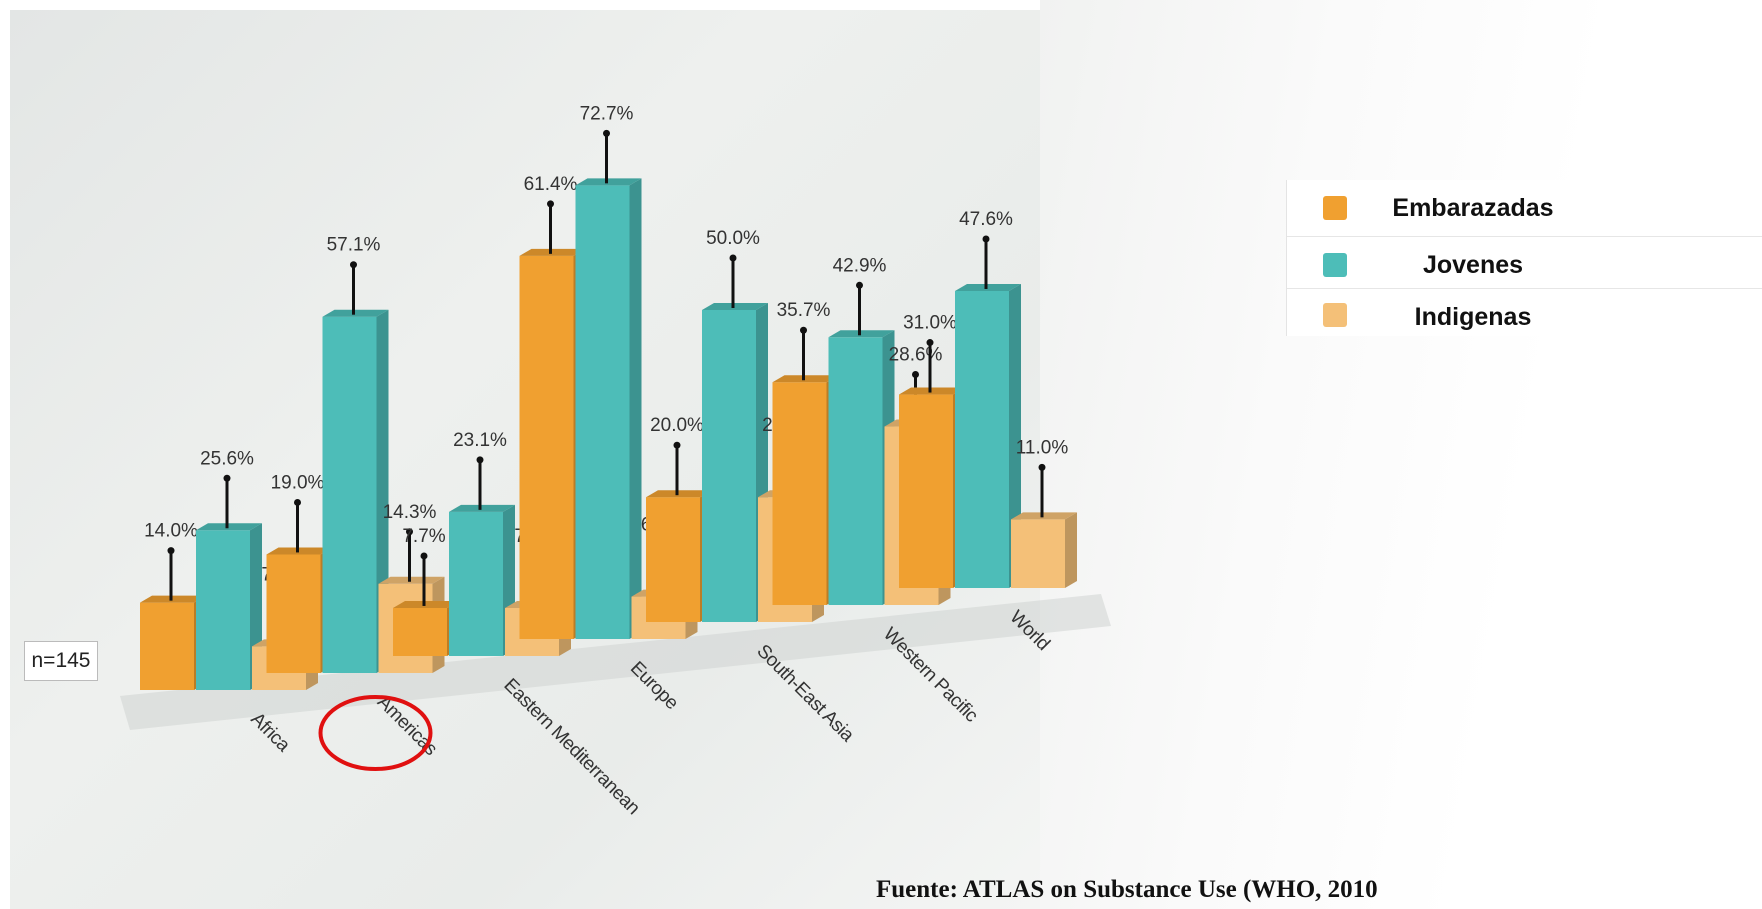 The image size is (1762, 909). Describe the element at coordinates (607, 113) in the screenshot. I see `value-label-europe-jovenes: 72.7%` at that location.